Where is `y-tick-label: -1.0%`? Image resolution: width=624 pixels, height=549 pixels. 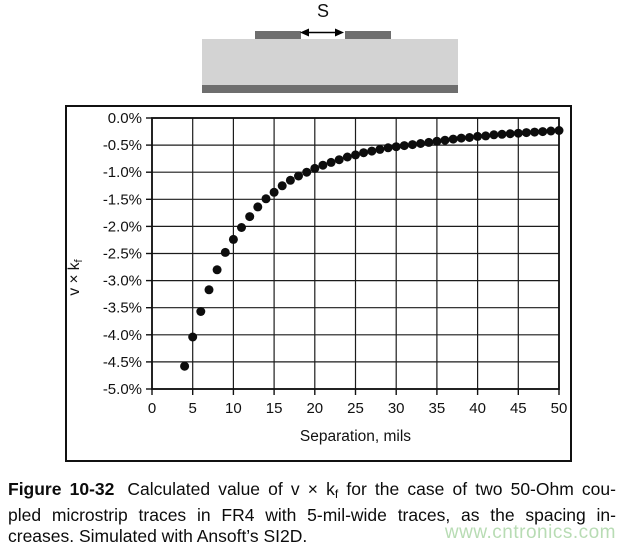
y-tick-label: -1.0% is located at coordinates (122, 172).